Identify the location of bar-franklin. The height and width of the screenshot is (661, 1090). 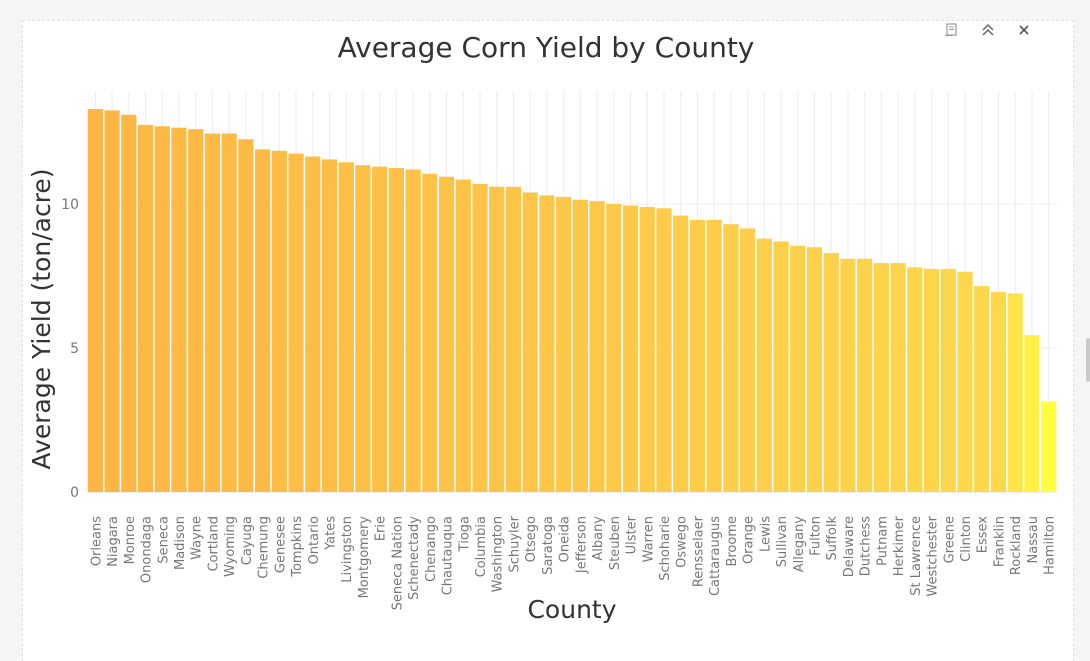
(998, 391).